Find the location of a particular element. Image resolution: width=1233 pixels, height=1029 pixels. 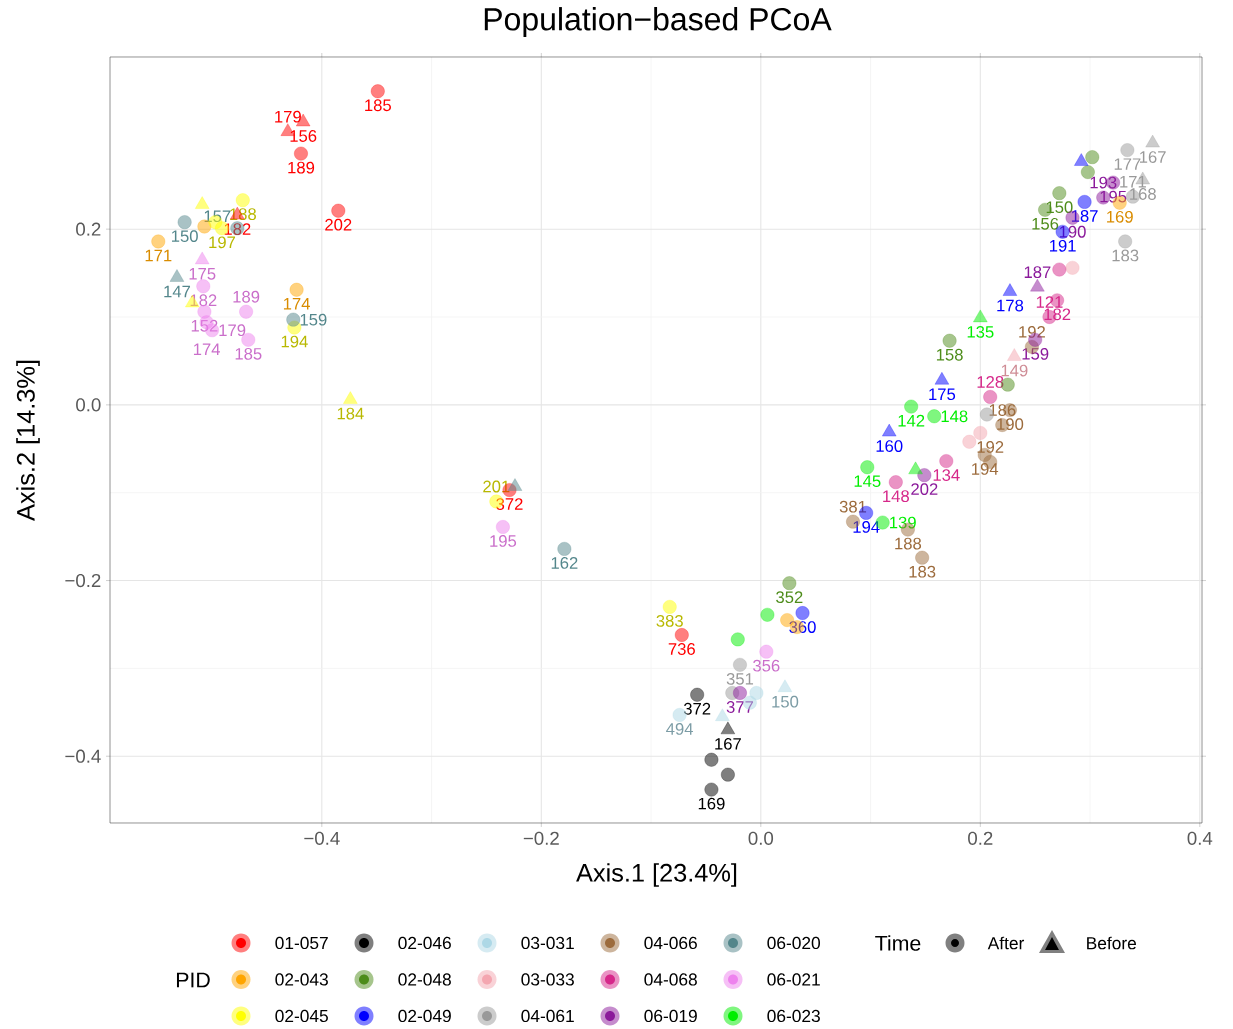

annotation: 189 is located at coordinates (246, 296).